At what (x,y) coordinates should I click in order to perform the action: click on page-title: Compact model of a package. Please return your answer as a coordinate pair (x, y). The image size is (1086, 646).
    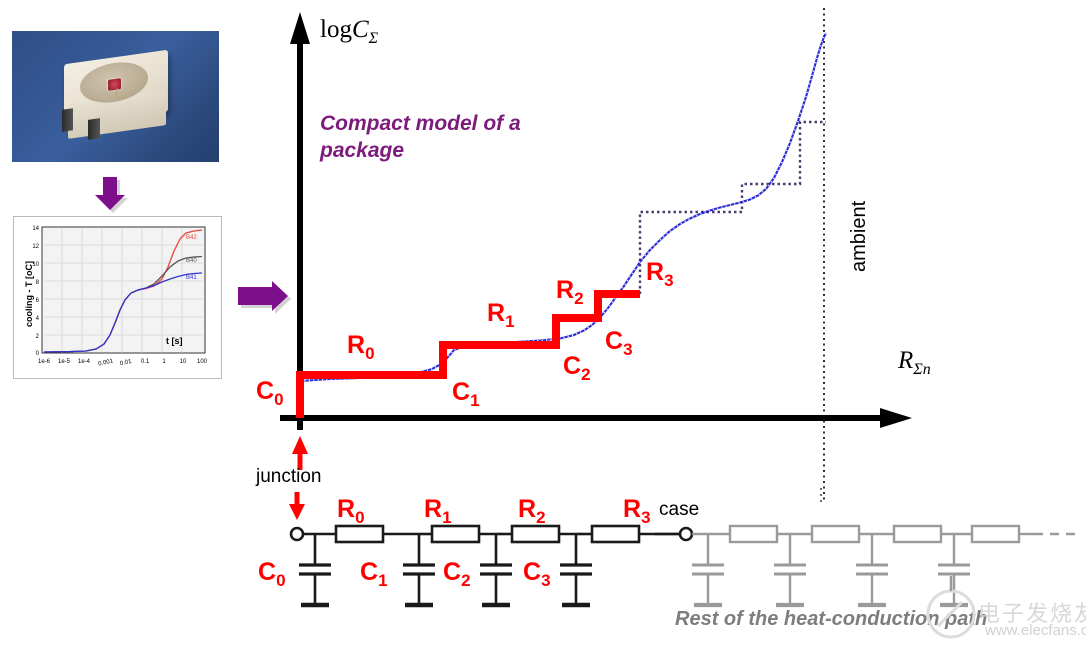
    Looking at the image, I should click on (420, 137).